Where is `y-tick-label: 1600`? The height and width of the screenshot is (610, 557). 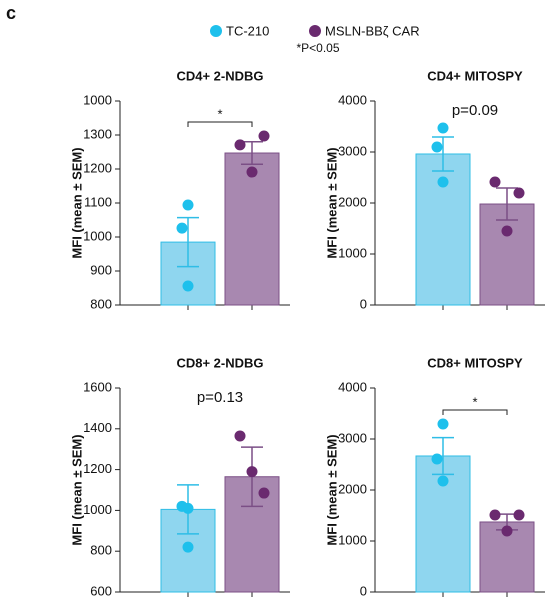 y-tick-label: 1600 is located at coordinates (97, 386).